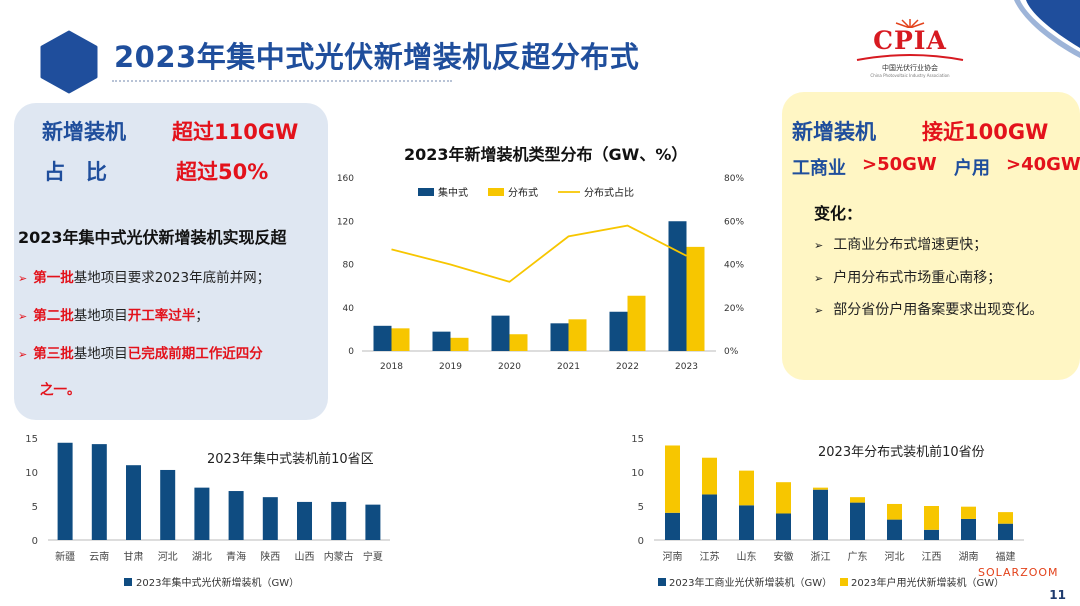  What do you see at coordinates (75, 172) in the screenshot?
I see `left-share-label: 占 比` at bounding box center [75, 172].